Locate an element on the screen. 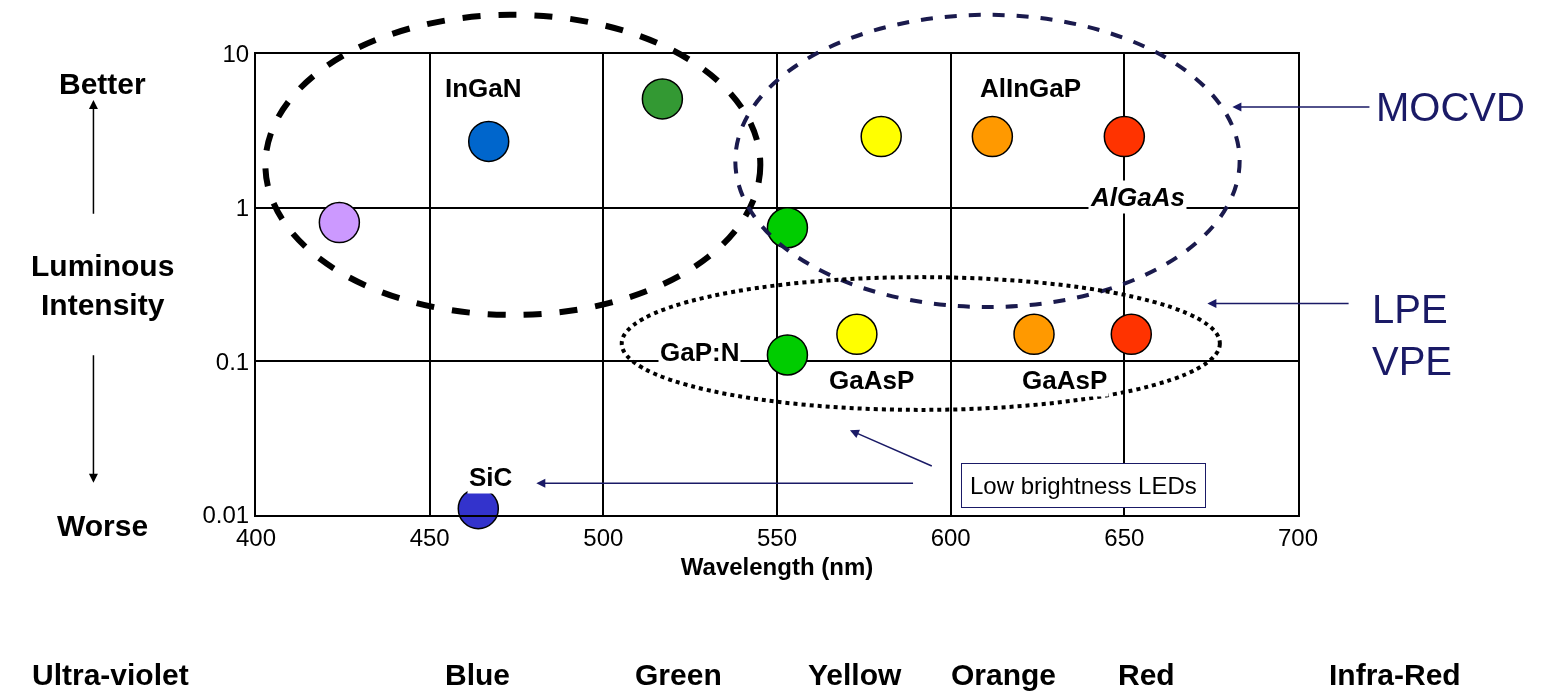  annotation: AlInGaP is located at coordinates (1031, 88).